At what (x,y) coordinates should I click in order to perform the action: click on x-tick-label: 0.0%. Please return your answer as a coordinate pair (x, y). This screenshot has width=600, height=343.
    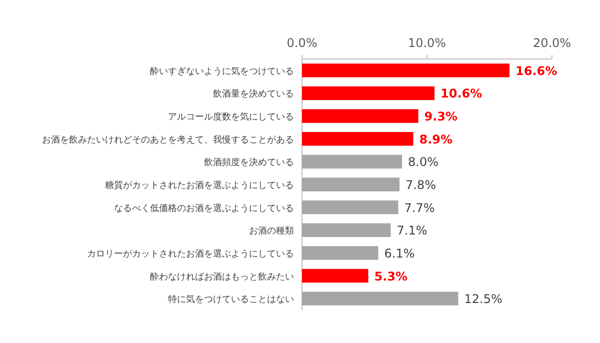
    Looking at the image, I should click on (302, 43).